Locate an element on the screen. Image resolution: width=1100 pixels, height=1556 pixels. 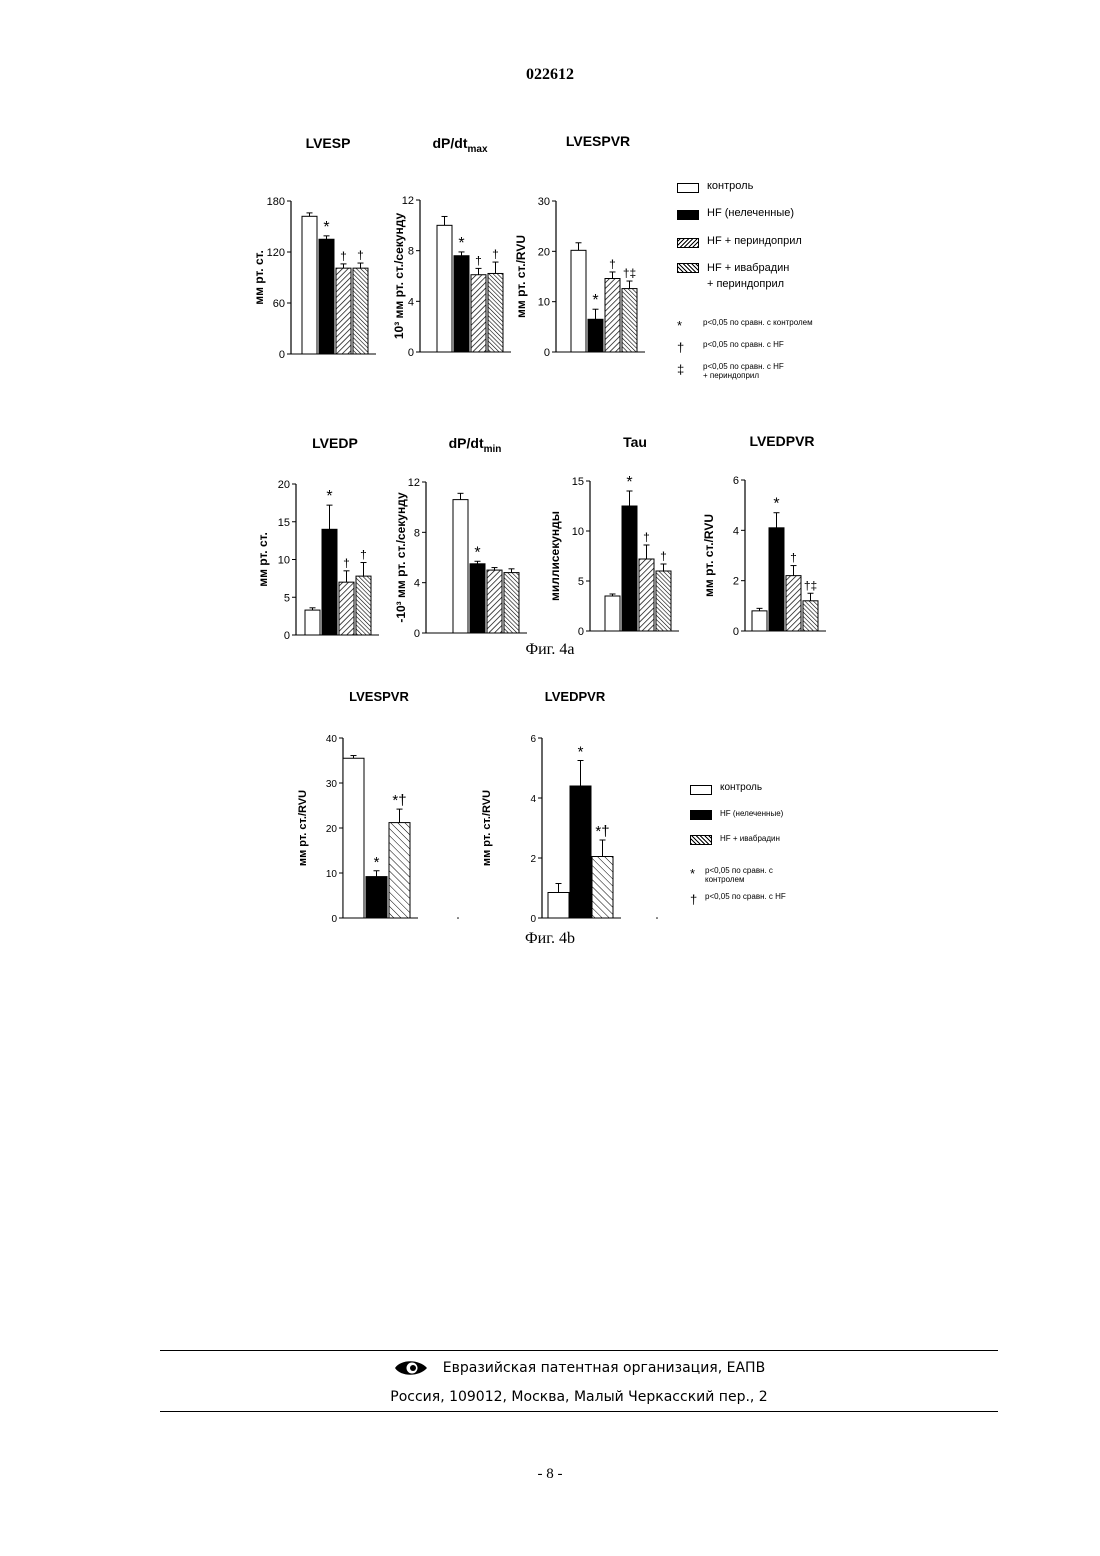
legend-note-dagger: †p<0,05 по сравн. с HF is located at coordinates (738, 899).